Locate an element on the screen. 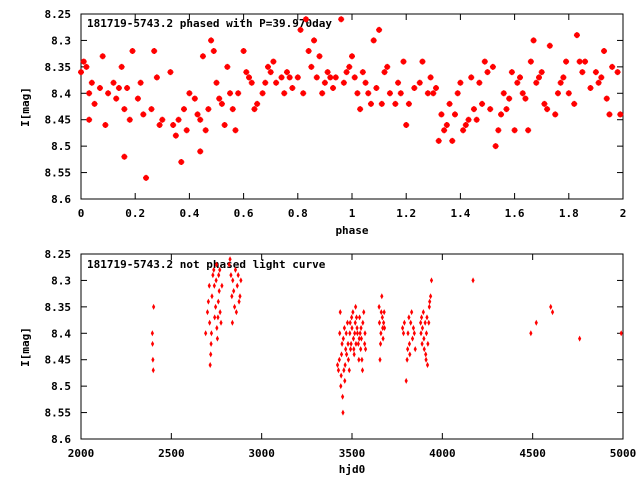 The height and width of the screenshot is (480, 640). y-tick-label: 8.6 is located at coordinates (61, 199).